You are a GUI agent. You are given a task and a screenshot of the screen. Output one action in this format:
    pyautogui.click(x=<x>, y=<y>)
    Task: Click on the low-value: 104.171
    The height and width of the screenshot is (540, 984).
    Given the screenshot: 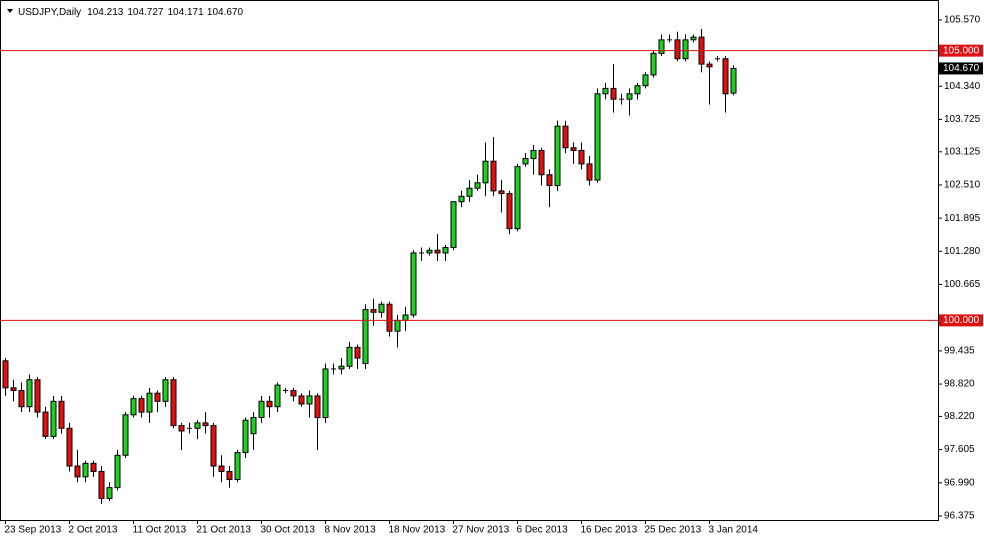 What is the action you would take?
    pyautogui.click(x=185, y=12)
    